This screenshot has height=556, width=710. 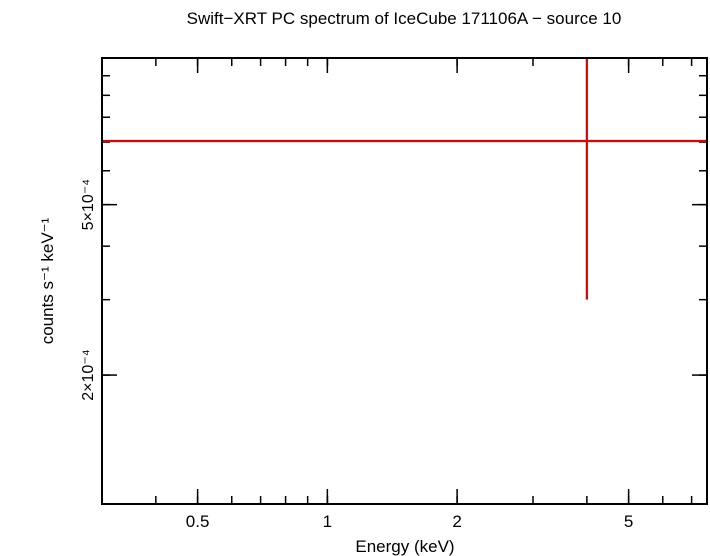 What do you see at coordinates (327, 521) in the screenshot?
I see `x-tick-label: 1` at bounding box center [327, 521].